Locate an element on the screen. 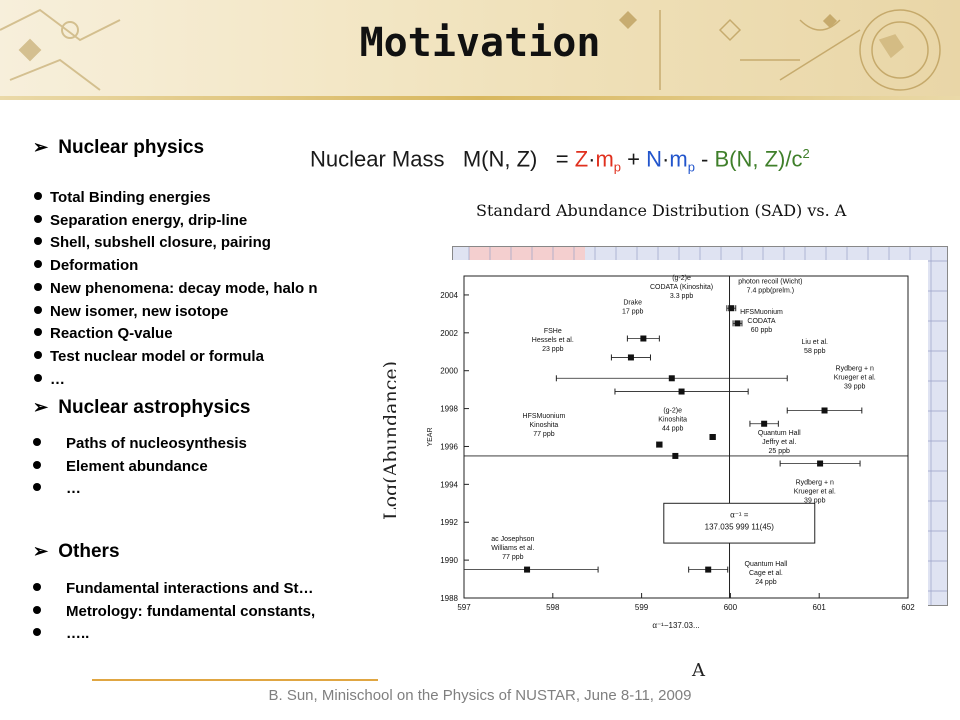 This screenshot has width=960, height=720. x-tick-label: 600 is located at coordinates (731, 607).